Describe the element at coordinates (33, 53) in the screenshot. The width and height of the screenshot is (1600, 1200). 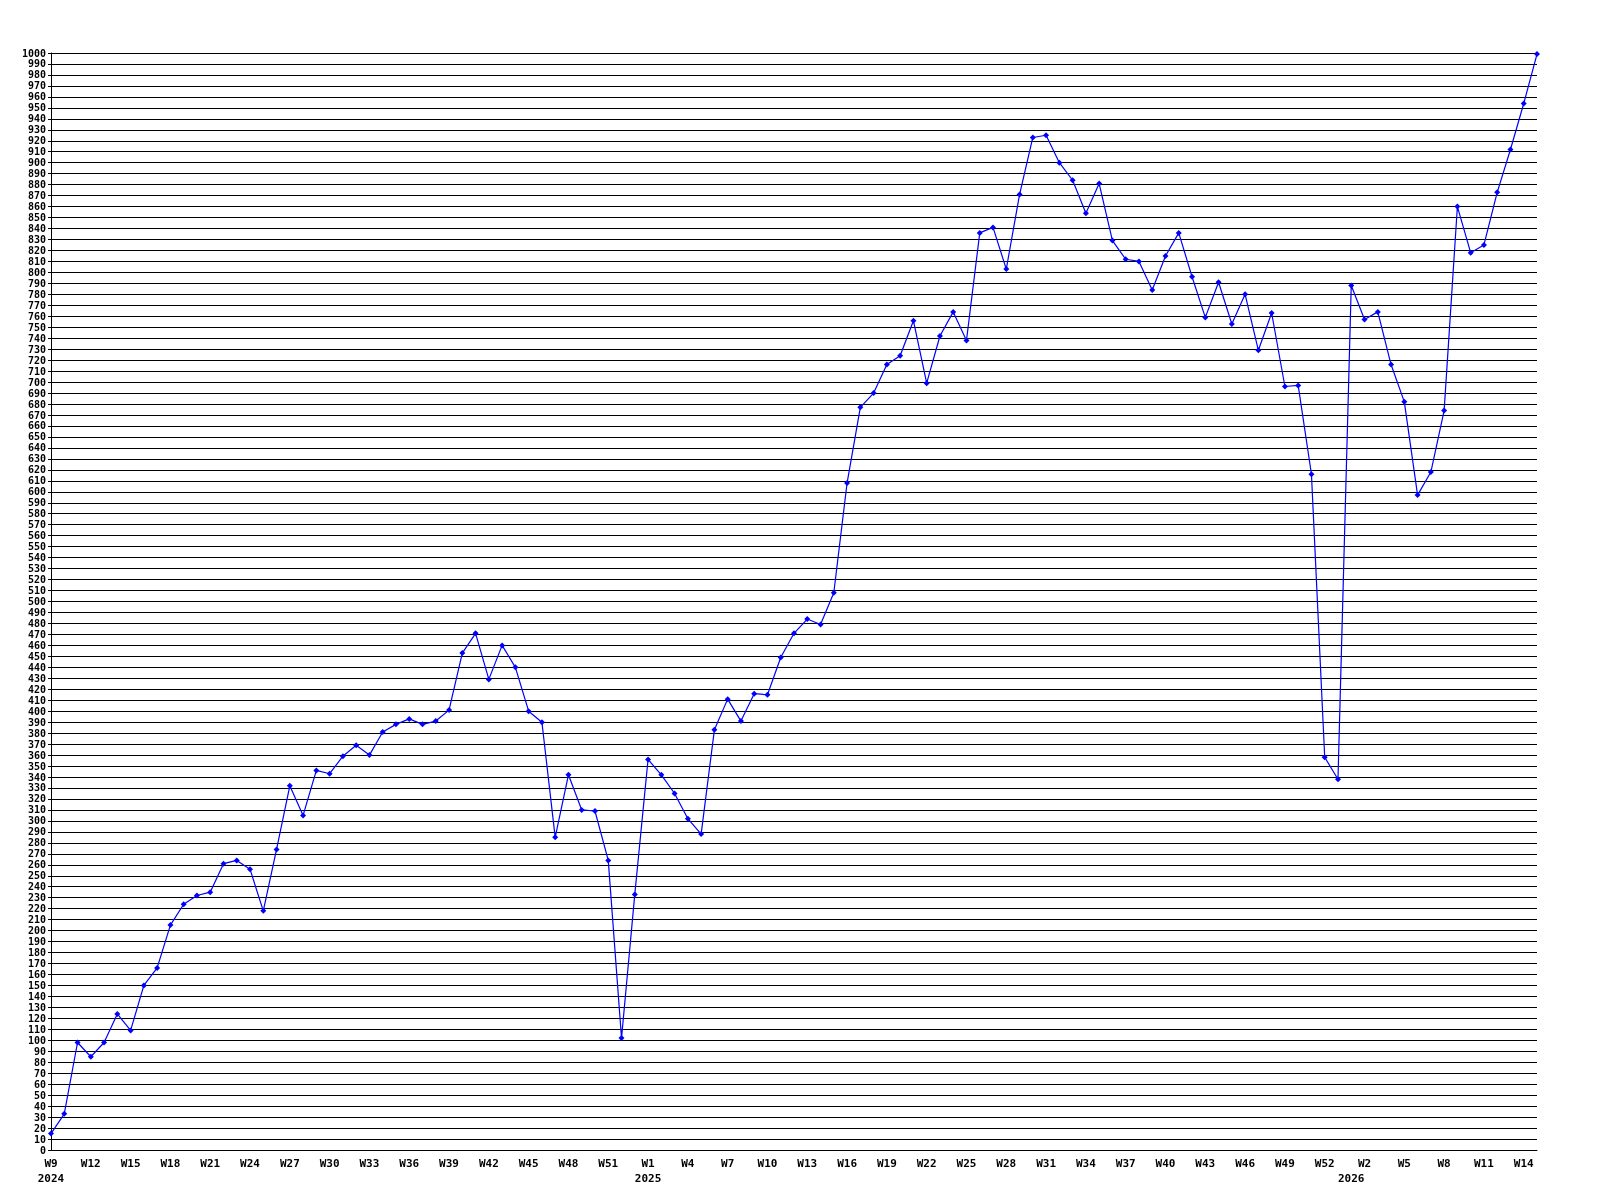
I see `y-tick-label: 1000` at that location.